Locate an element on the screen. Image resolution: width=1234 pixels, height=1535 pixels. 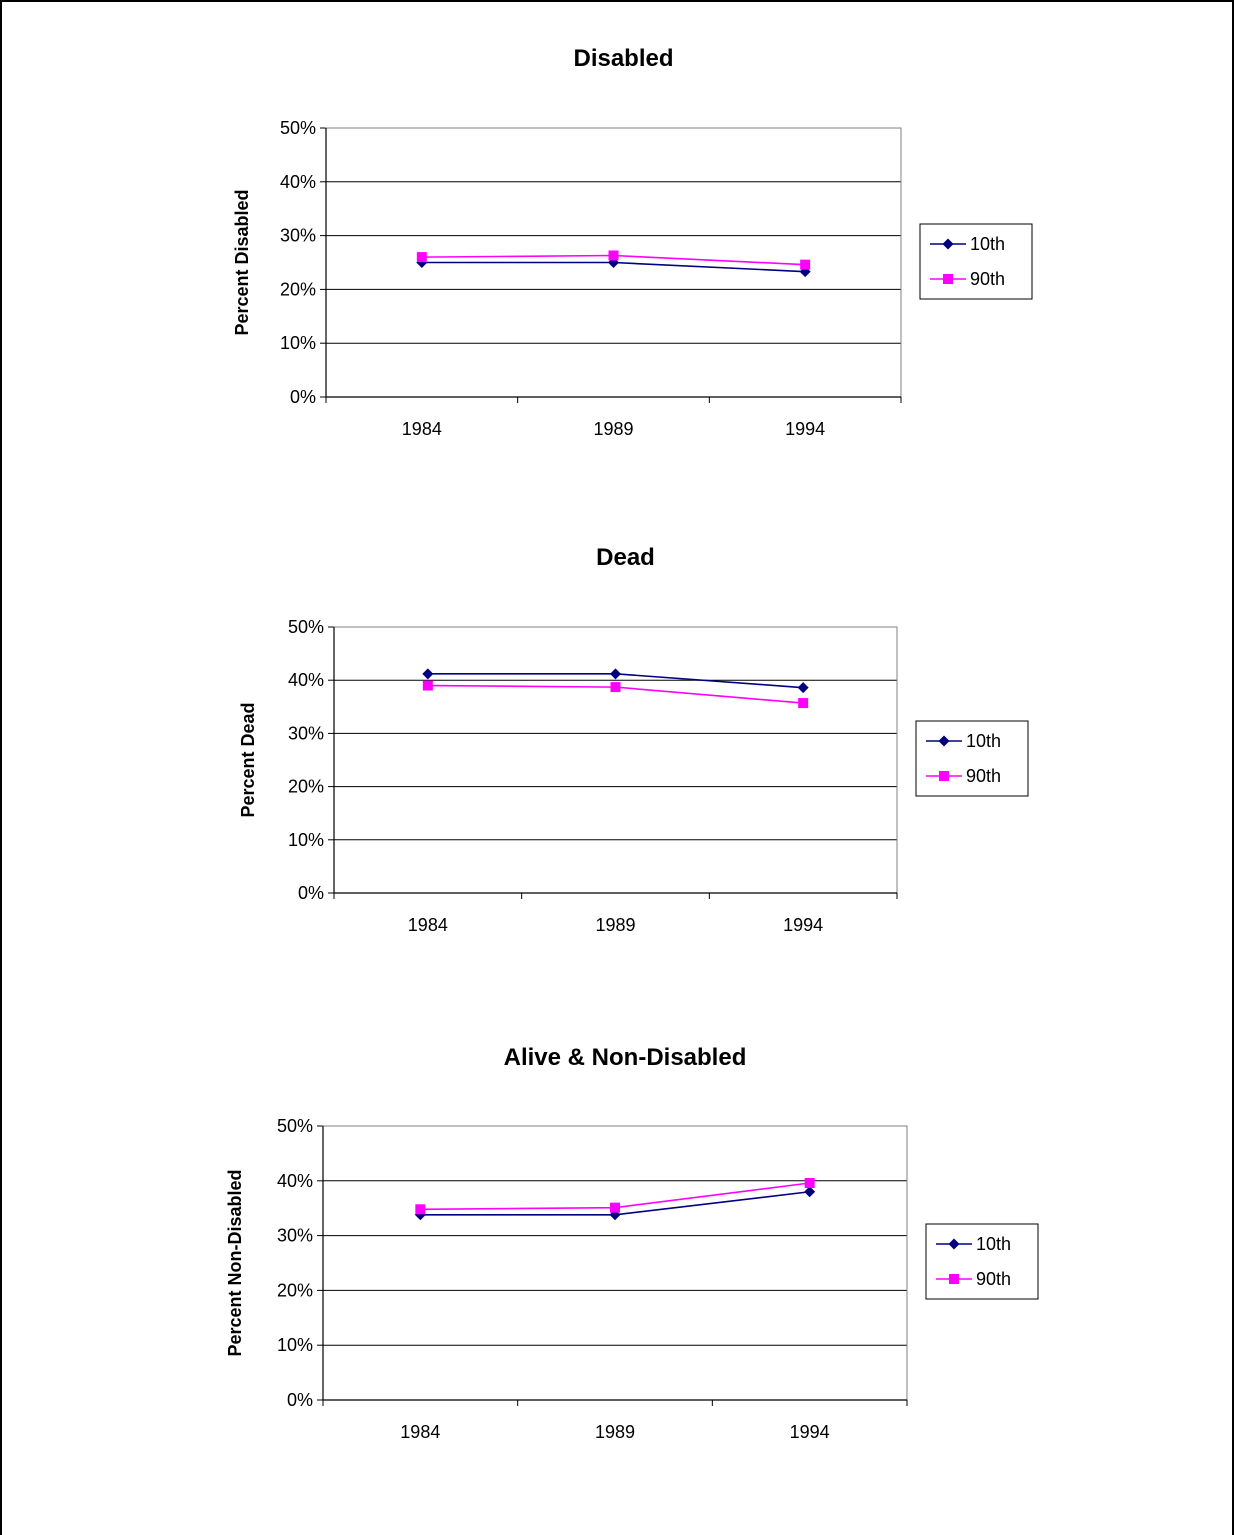
y-axis-label: Percent Non-Disabled is located at coordinates (235, 1262).